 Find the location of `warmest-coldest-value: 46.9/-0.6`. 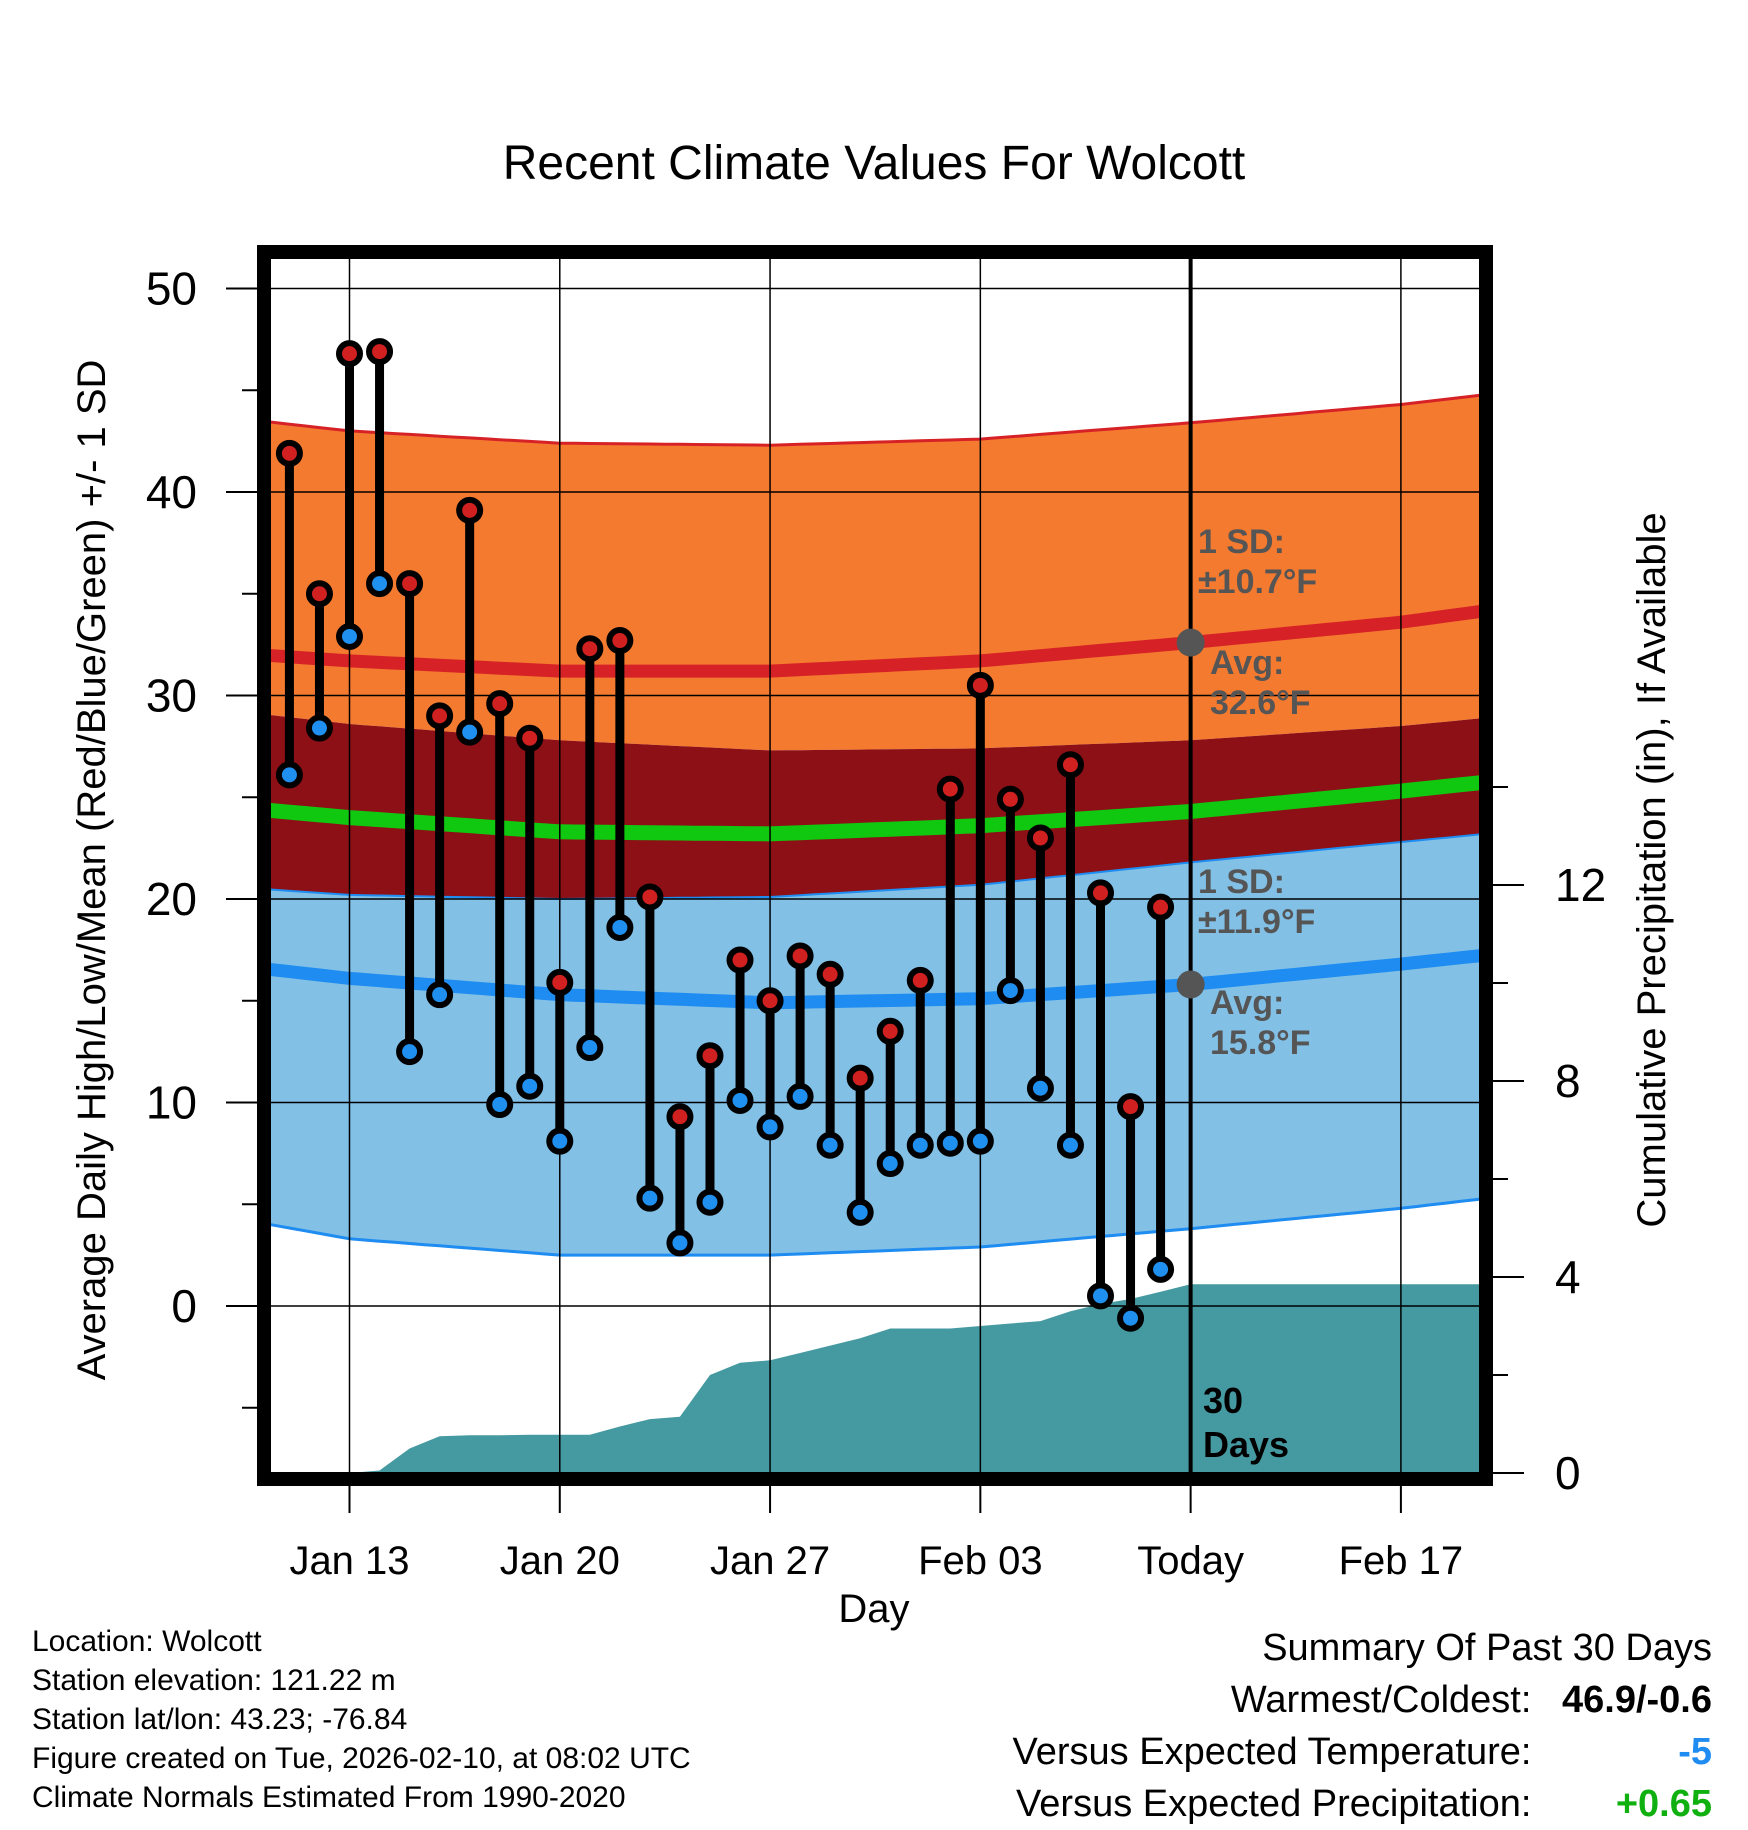

warmest-coldest-value: 46.9/-0.6 is located at coordinates (1637, 1700).